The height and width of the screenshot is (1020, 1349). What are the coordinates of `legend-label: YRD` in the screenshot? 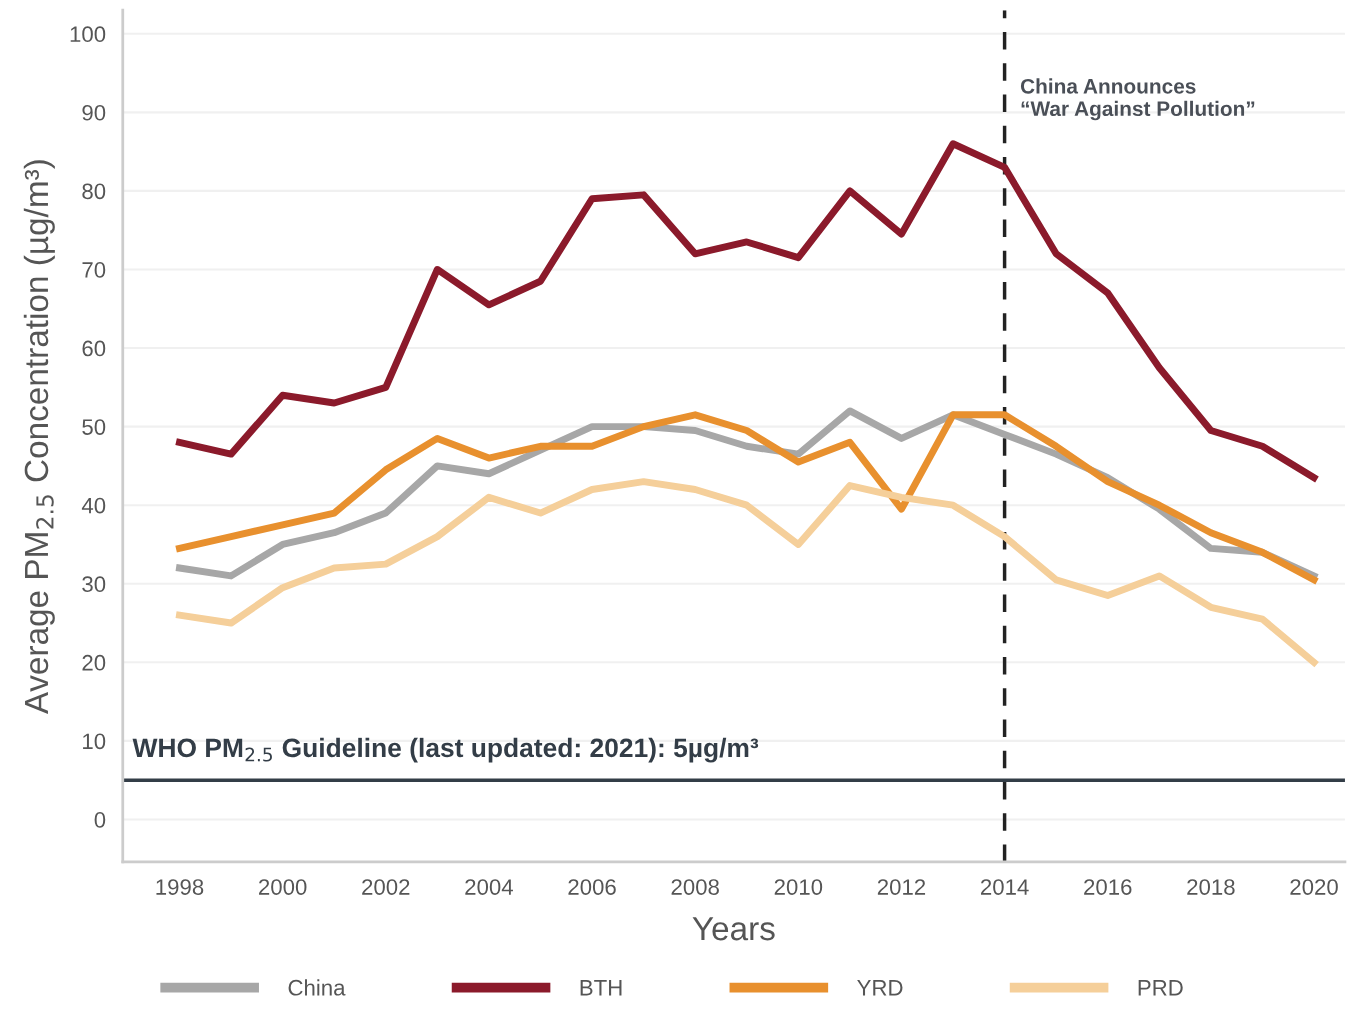 It's located at (880, 988).